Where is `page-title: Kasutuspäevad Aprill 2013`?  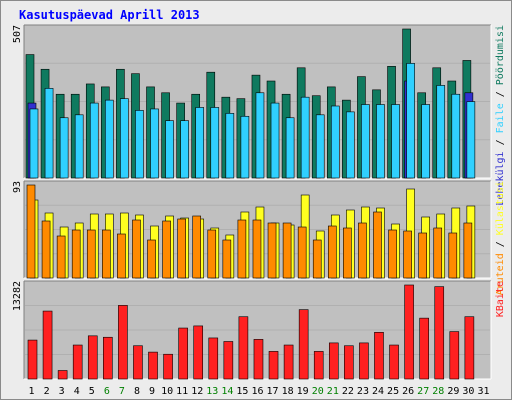
page-title: Kasutuspäevad Aprill 2013 is located at coordinates (109, 15).